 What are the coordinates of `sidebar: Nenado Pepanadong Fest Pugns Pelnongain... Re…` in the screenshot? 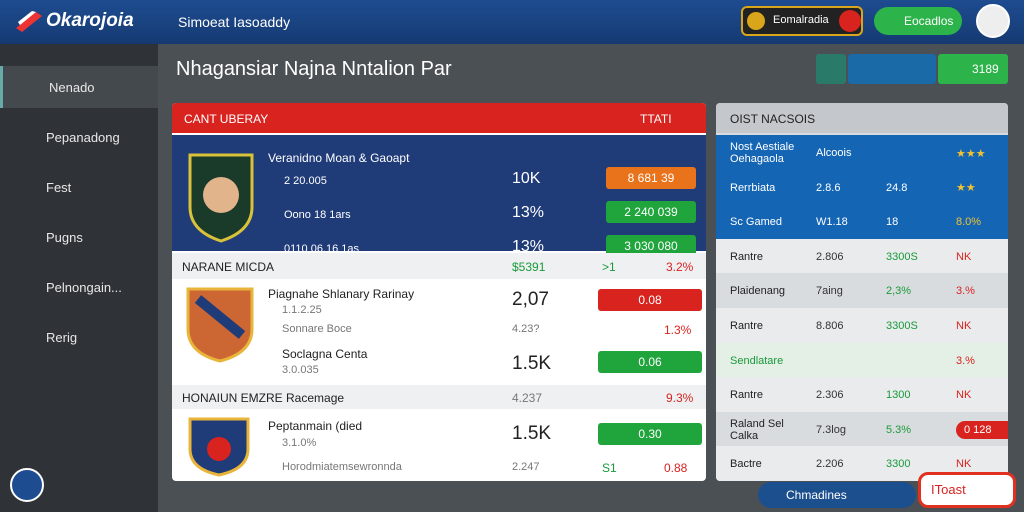 It's located at (79, 278).